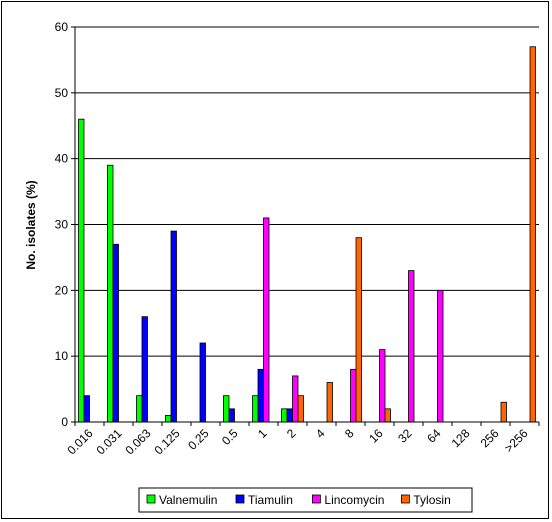 Image resolution: width=552 pixels, height=522 pixels. Describe the element at coordinates (461, 438) in the screenshot. I see `x-tick-label: 128` at that location.